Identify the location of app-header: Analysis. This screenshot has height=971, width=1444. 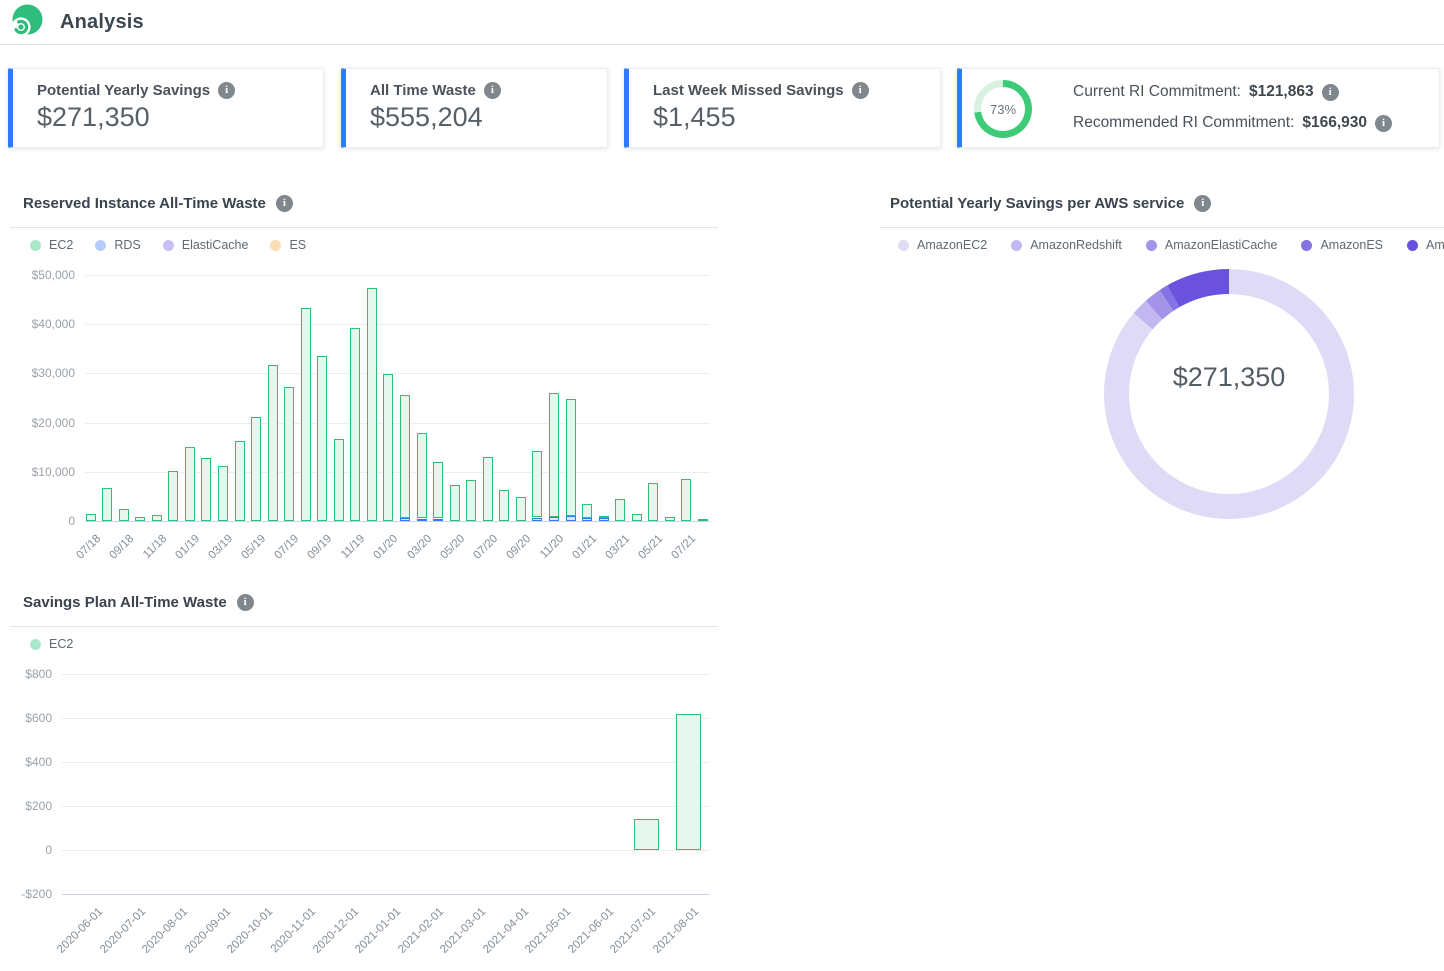
(722, 22).